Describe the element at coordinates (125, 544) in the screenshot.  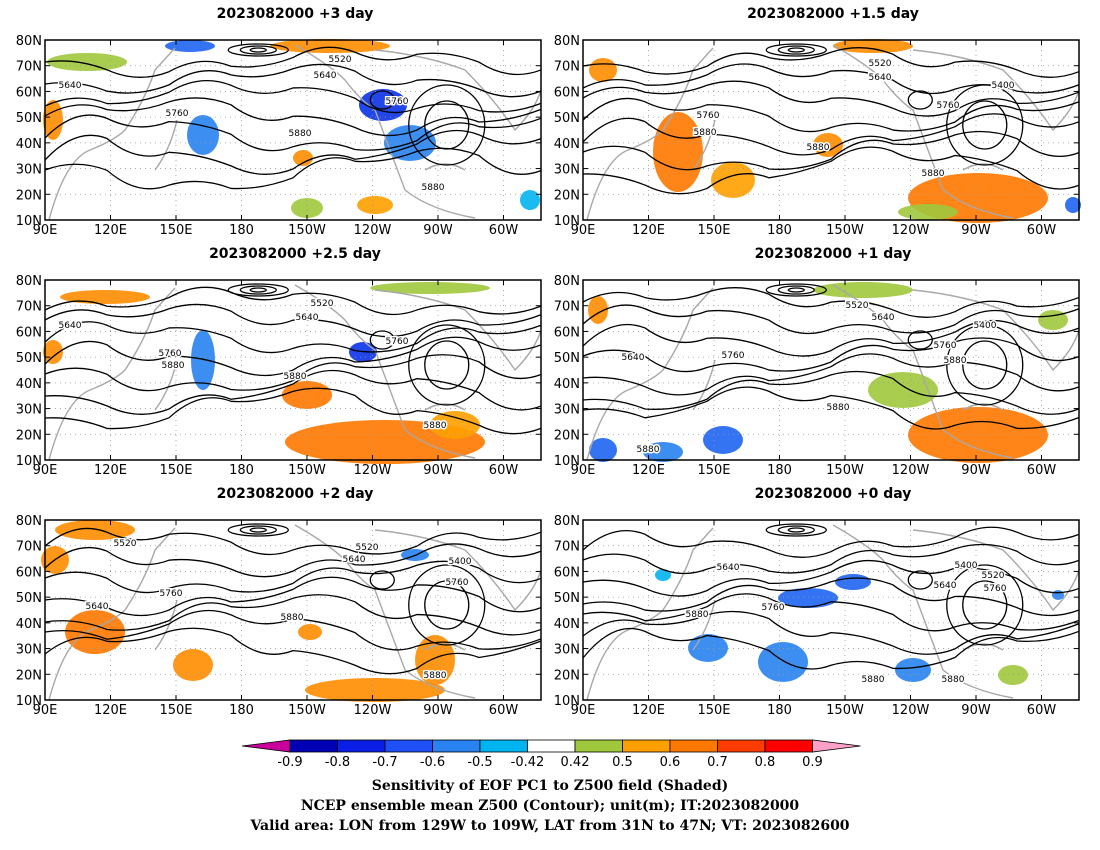
I see `contour-label: 5520` at that location.